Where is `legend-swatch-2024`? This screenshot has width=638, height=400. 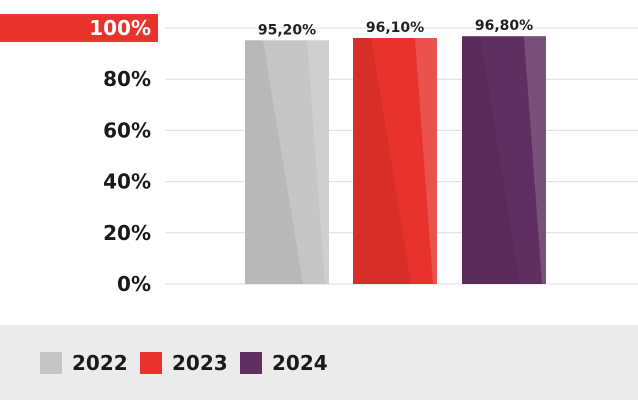
legend-swatch-2024 is located at coordinates (251, 363).